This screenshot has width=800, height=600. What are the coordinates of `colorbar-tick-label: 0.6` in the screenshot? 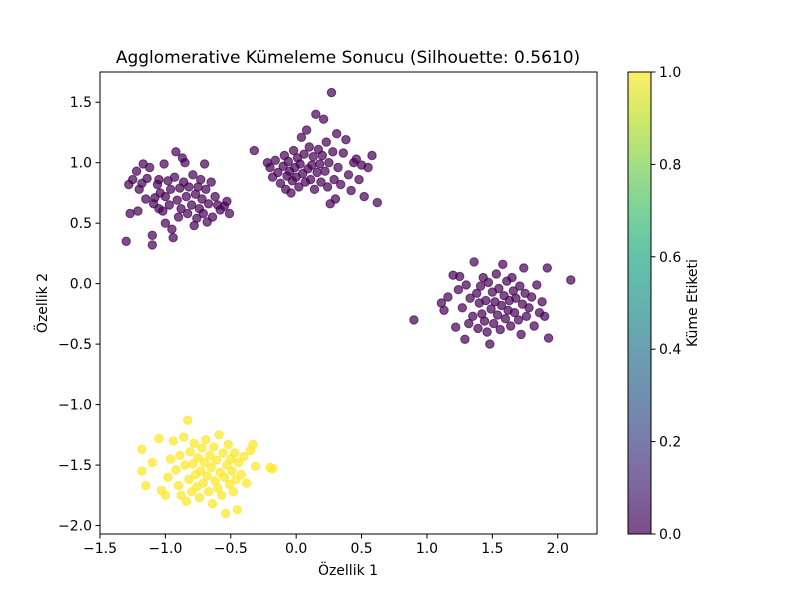 It's located at (670, 258).